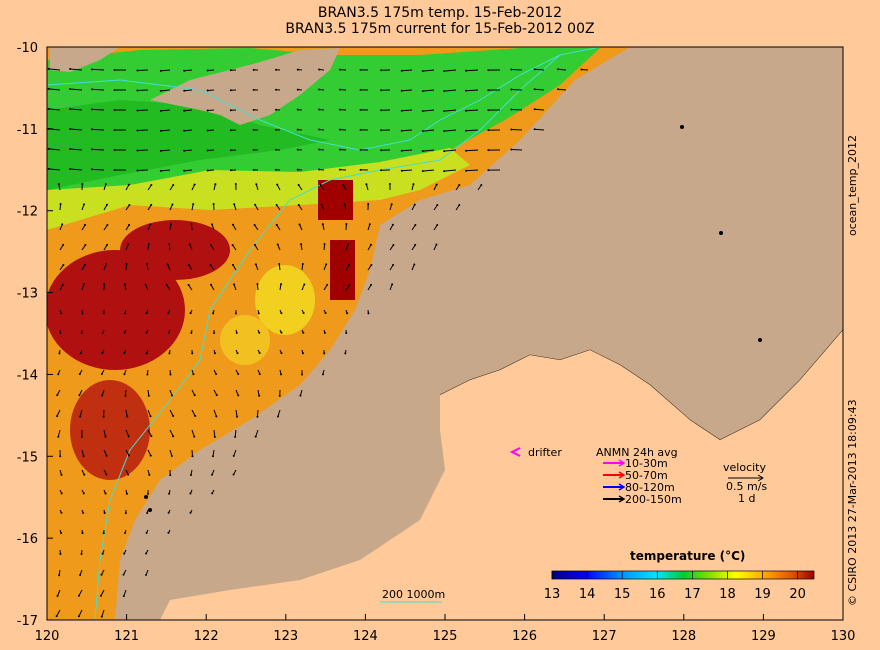  I want to click on colorbar-tick-label: 16, so click(657, 594).